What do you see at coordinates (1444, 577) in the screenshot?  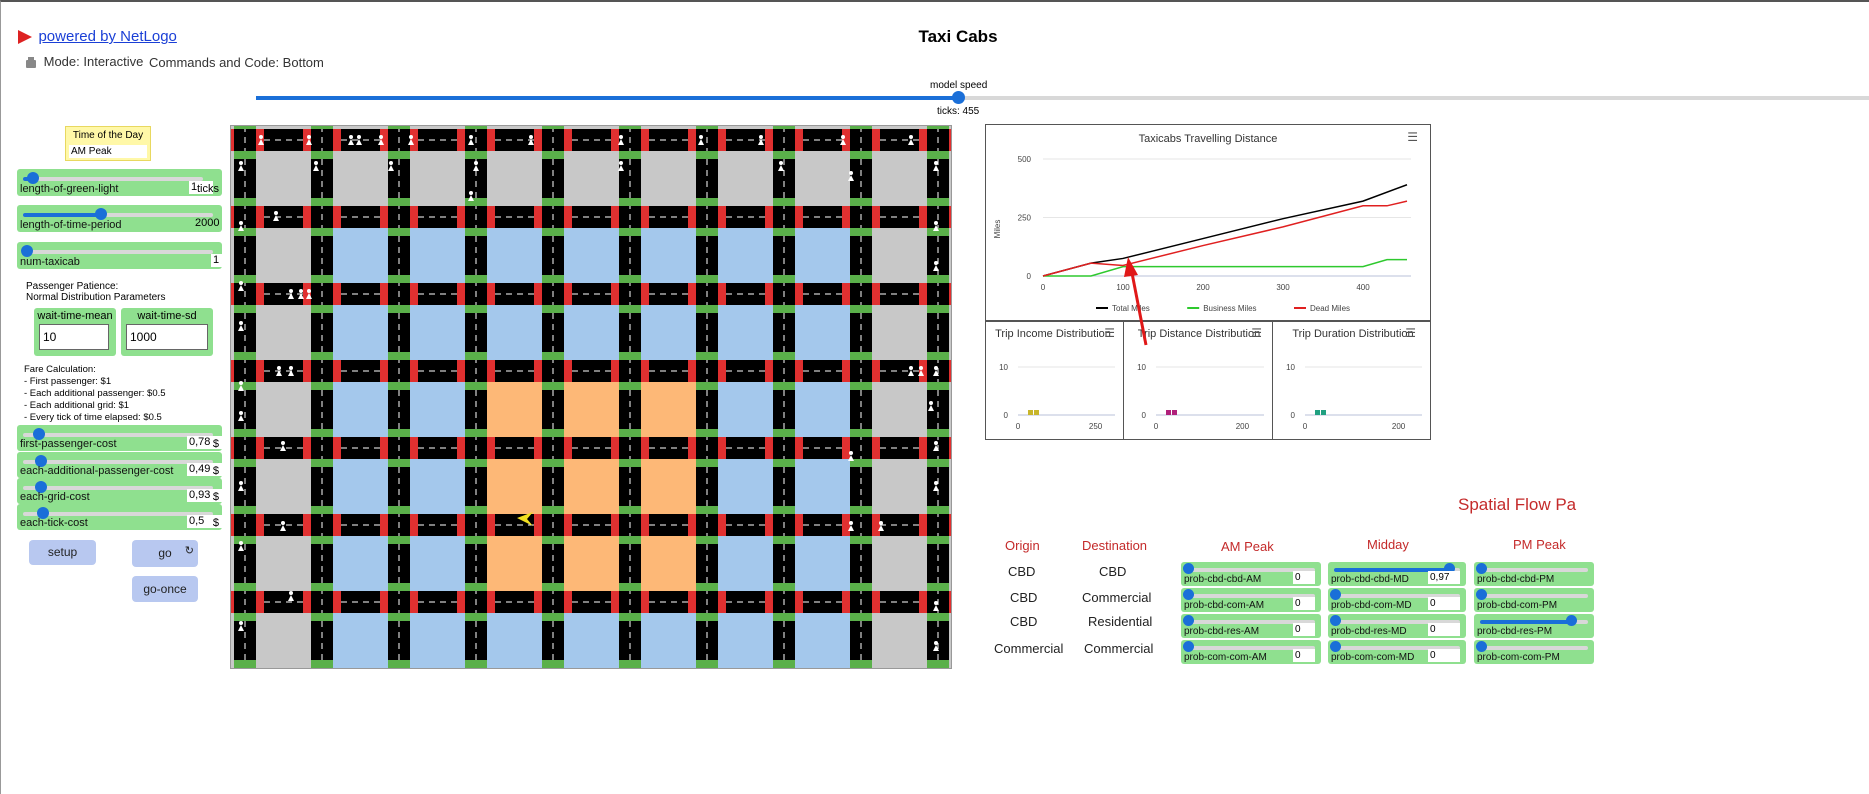 I see `slider-value: 0,97` at bounding box center [1444, 577].